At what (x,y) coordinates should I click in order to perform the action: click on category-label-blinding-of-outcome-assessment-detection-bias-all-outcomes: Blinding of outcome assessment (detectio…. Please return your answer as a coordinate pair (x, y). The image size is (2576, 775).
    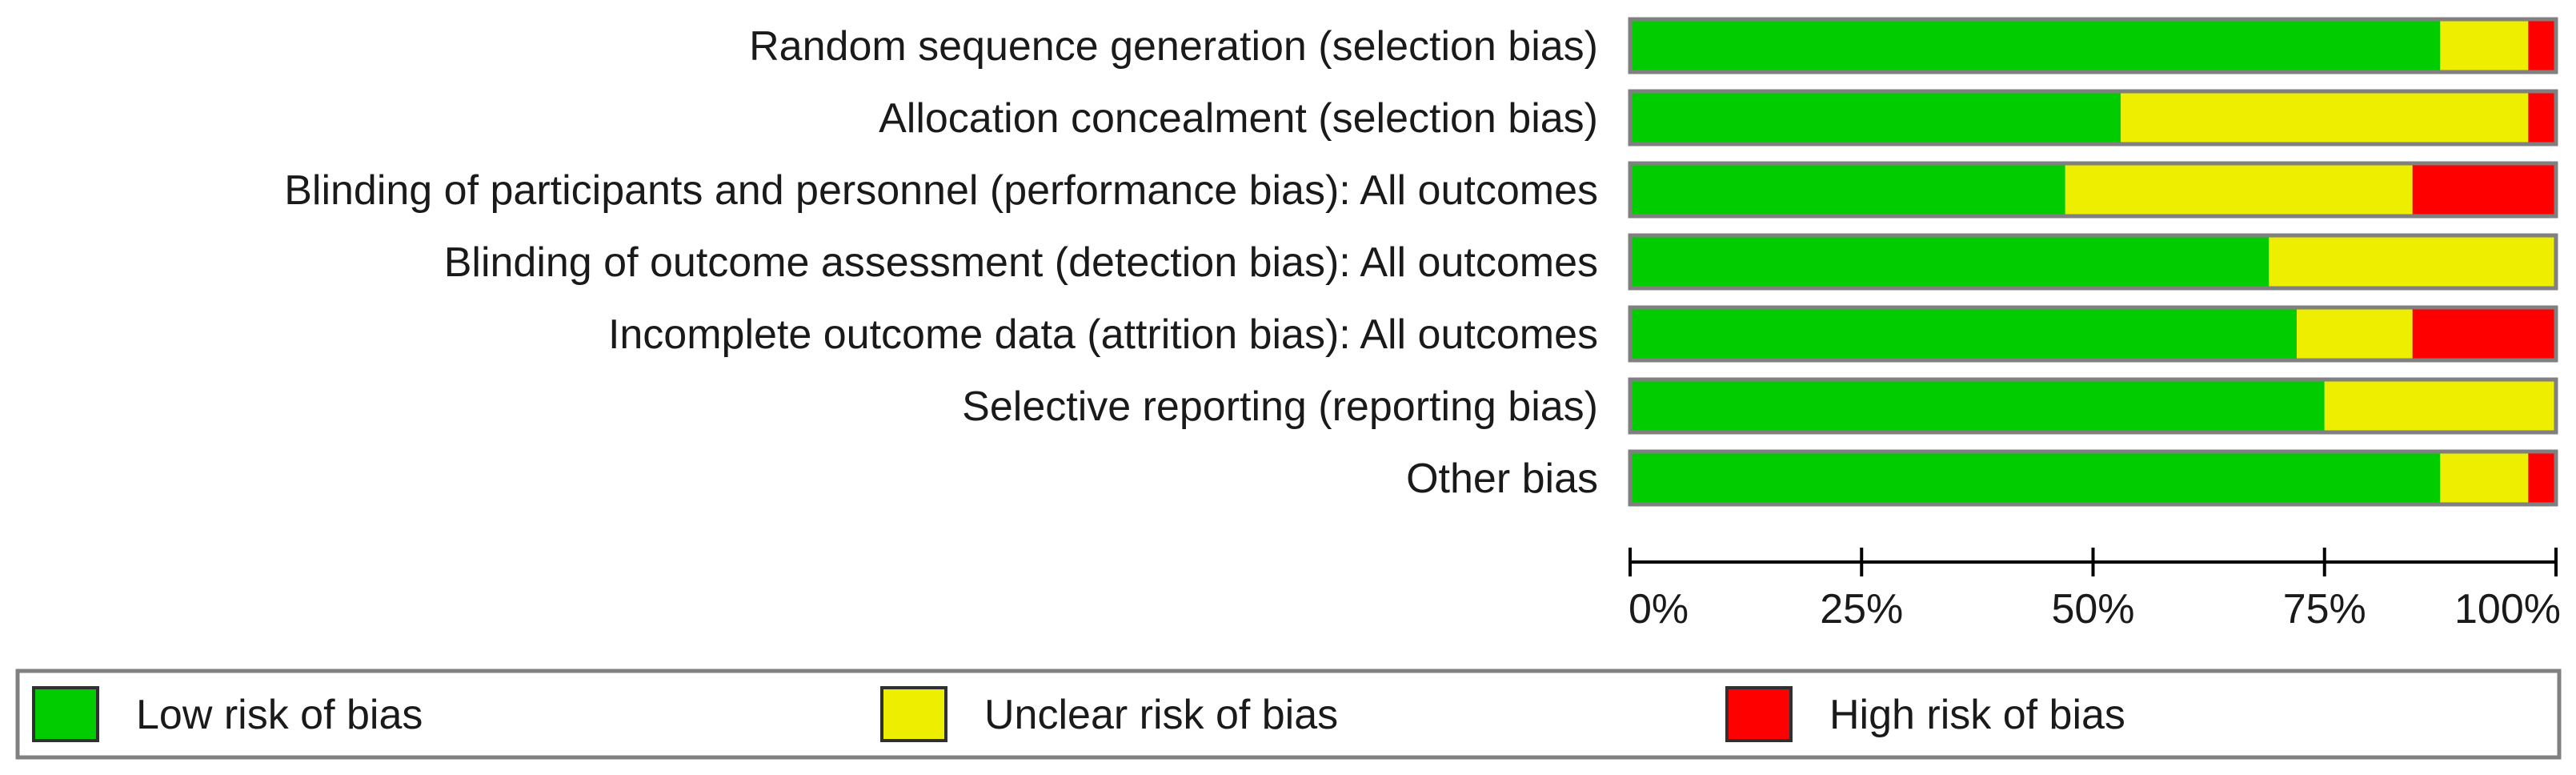
    Looking at the image, I should click on (1021, 262).